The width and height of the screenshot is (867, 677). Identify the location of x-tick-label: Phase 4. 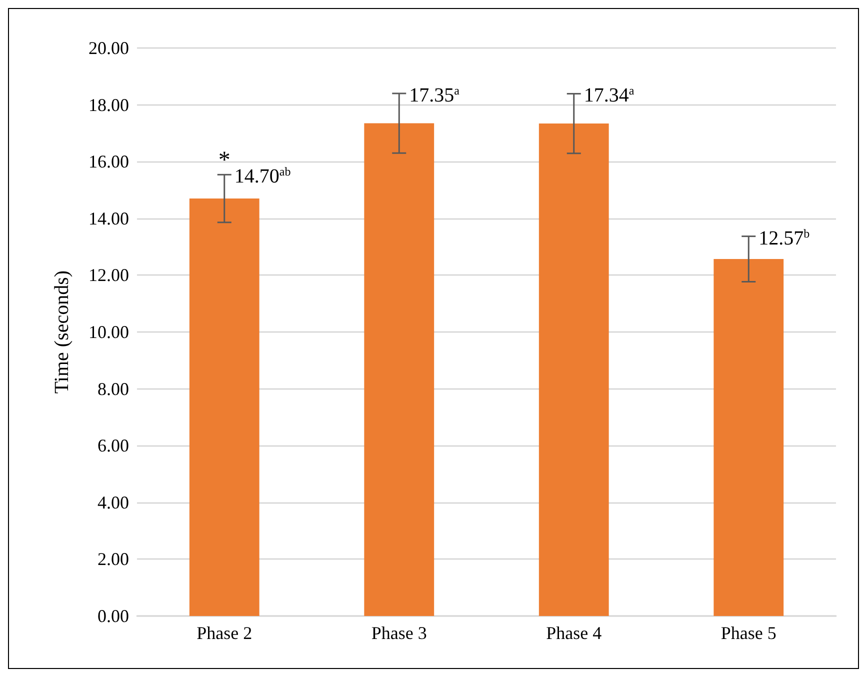
(574, 633).